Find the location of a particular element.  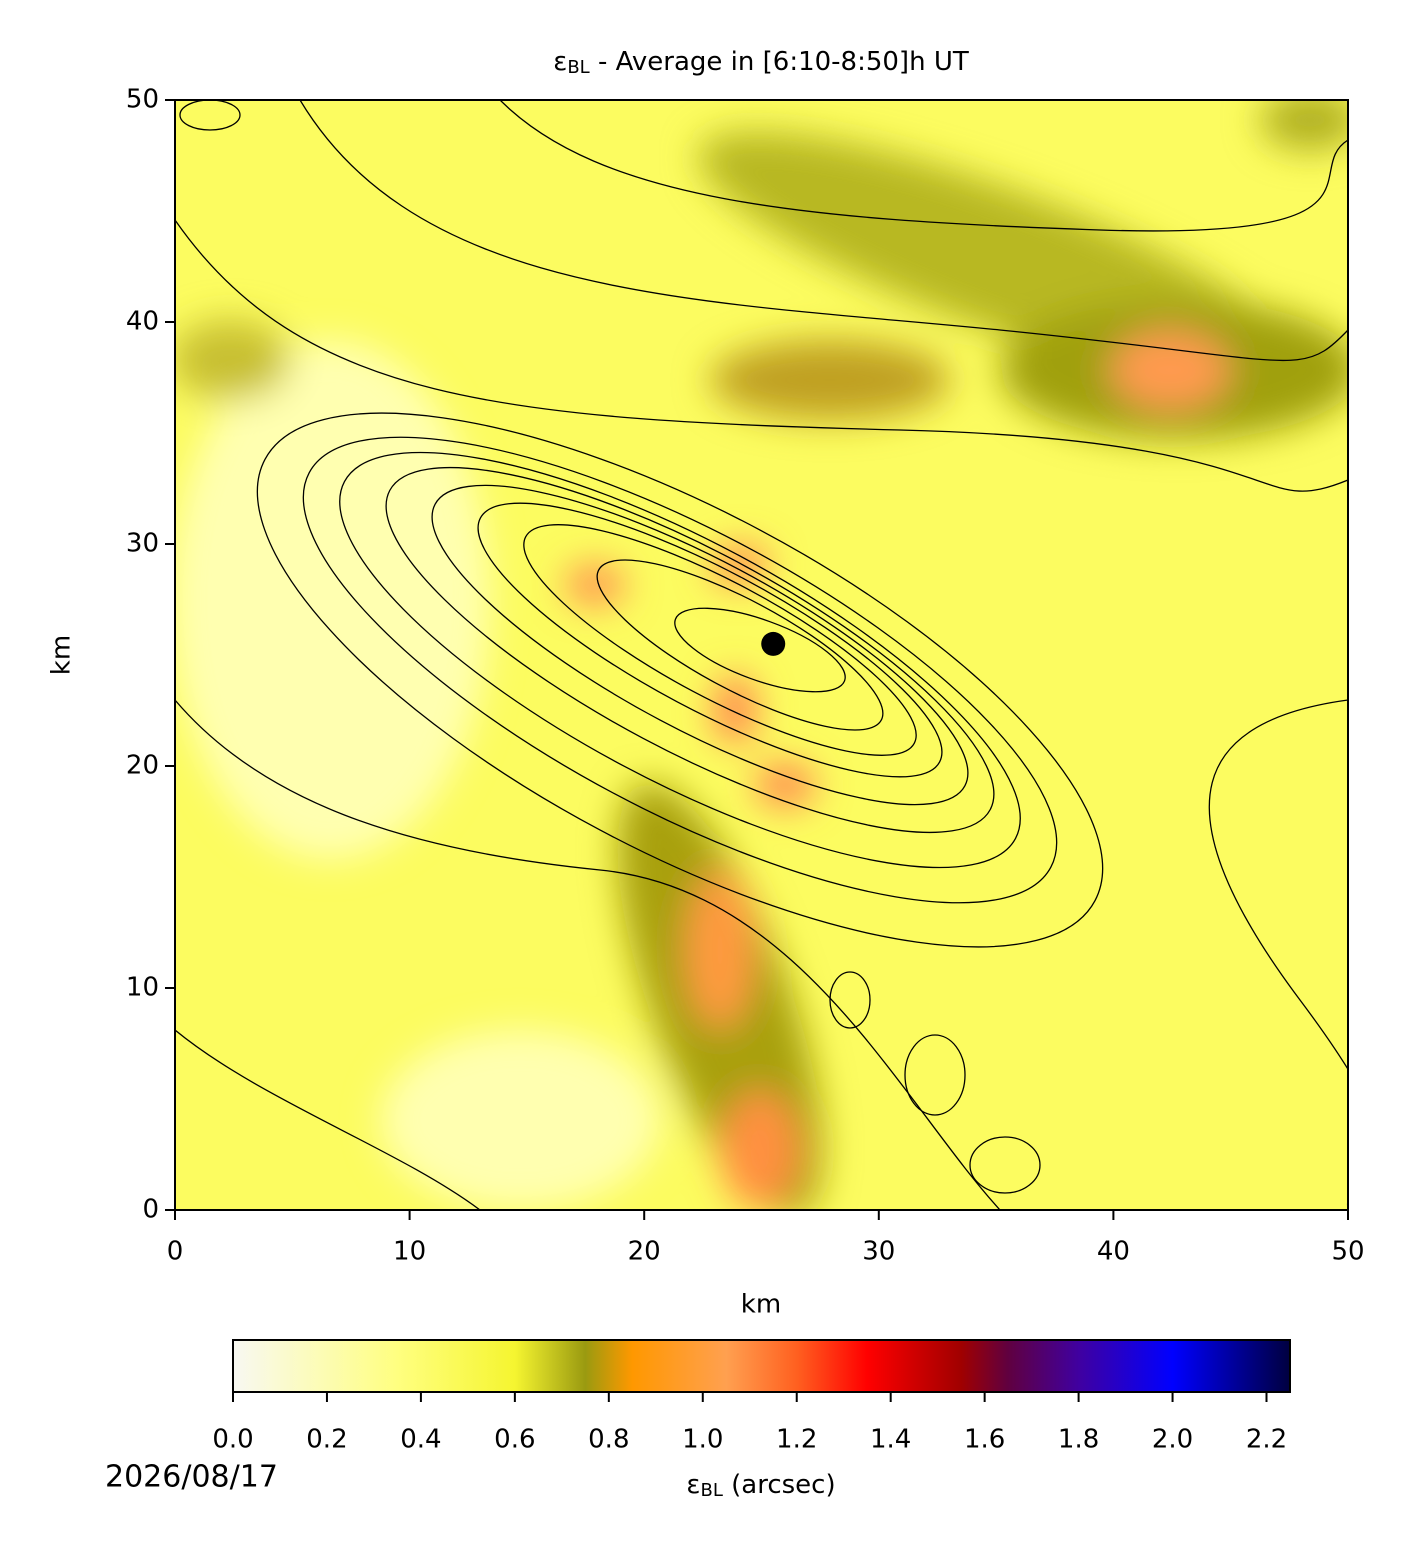

colorbar-tick-label: 2.0 is located at coordinates (1172, 1440).